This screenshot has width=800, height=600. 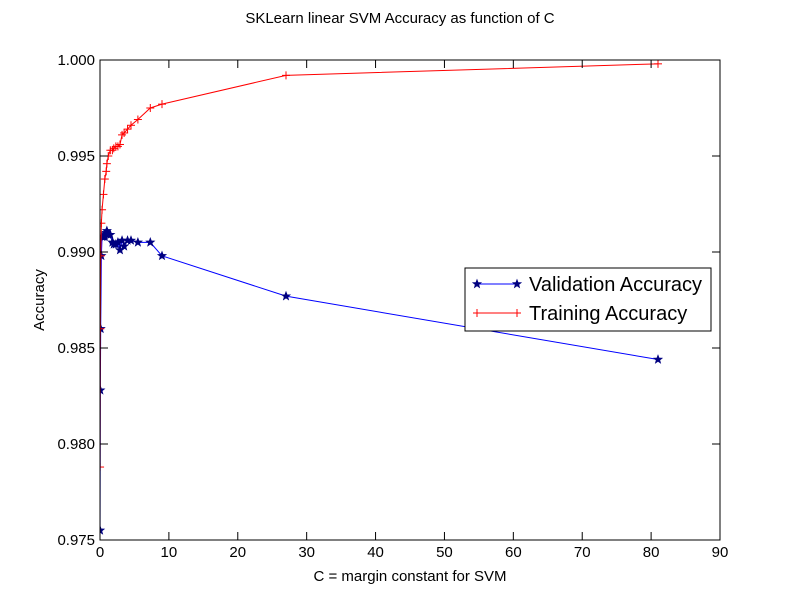 I want to click on x-tick-label: 40, so click(x=375, y=552).